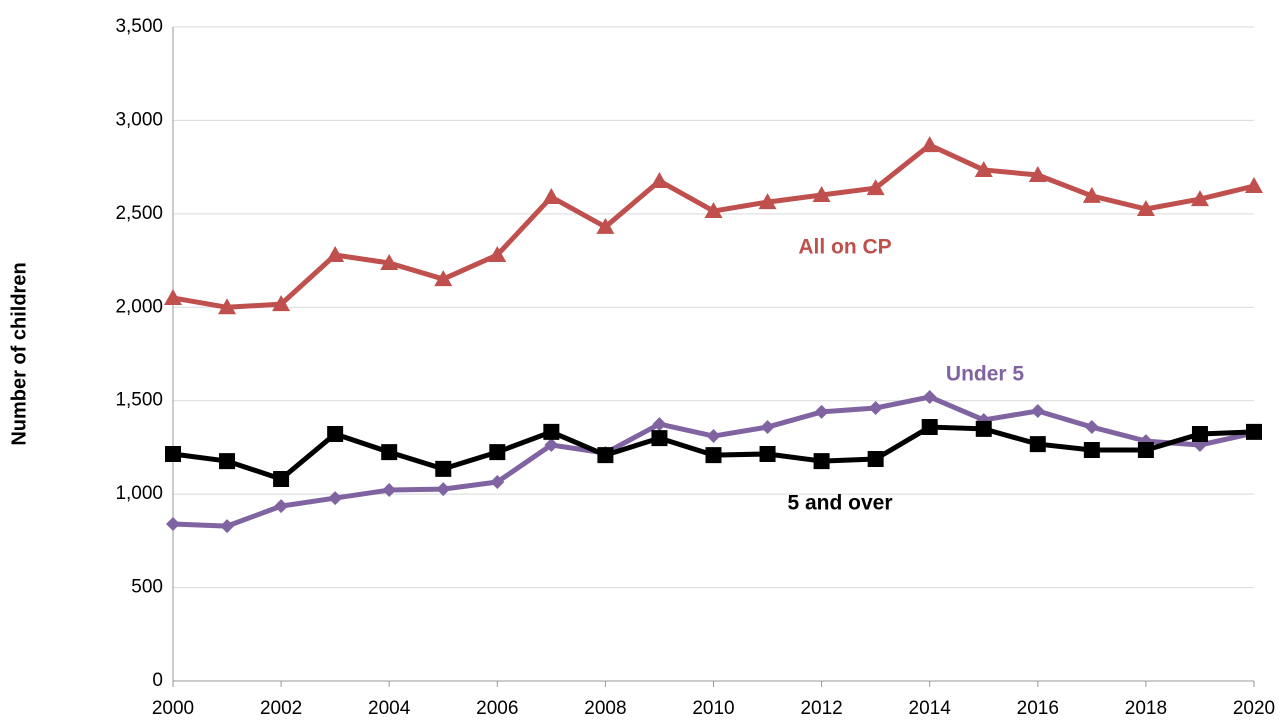  I want to click on series-label: All on CP, so click(844, 247).